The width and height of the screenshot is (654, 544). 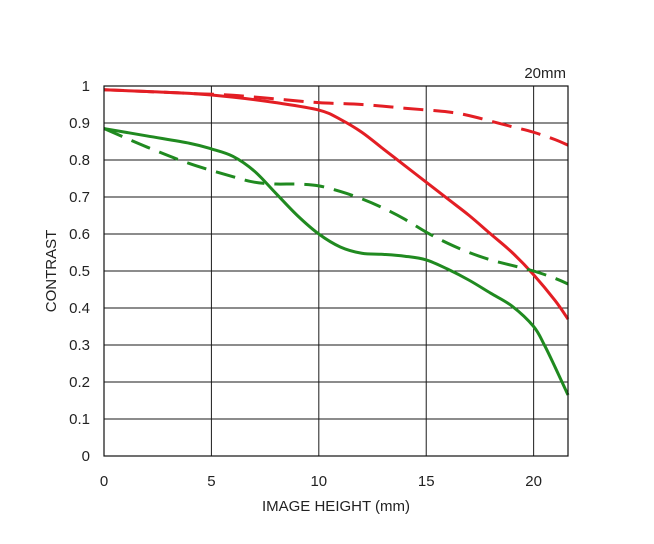 I want to click on y-tick-label: 0.9, so click(x=79, y=123).